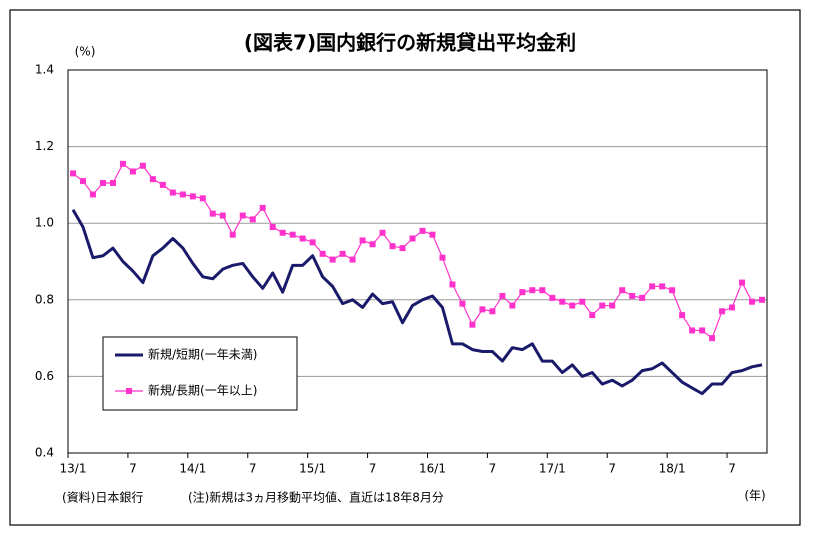 The width and height of the screenshot is (813, 538). What do you see at coordinates (316, 497) in the screenshot?
I see `note: (注)新規は3ヵ月移動平均値、直近は18年8月分` at bounding box center [316, 497].